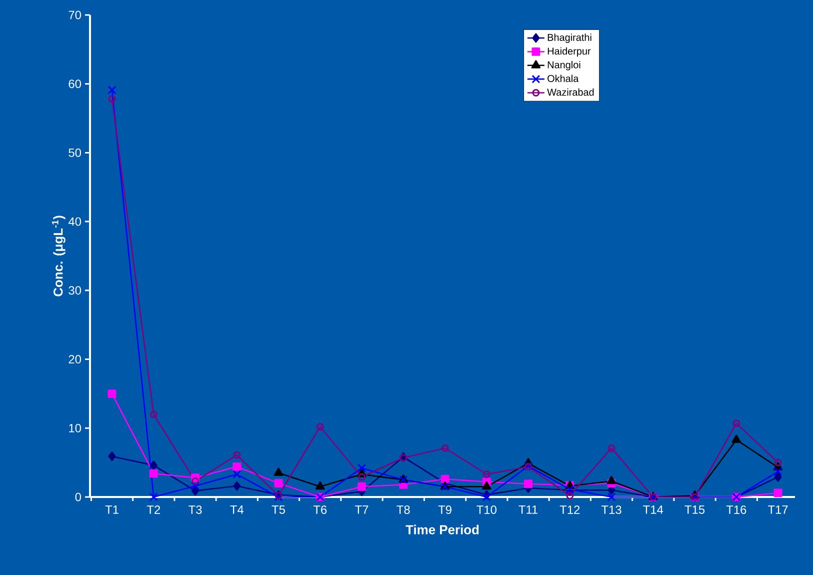 The height and width of the screenshot is (575, 813). What do you see at coordinates (75, 359) in the screenshot?
I see `y-tick-label: 20` at bounding box center [75, 359].